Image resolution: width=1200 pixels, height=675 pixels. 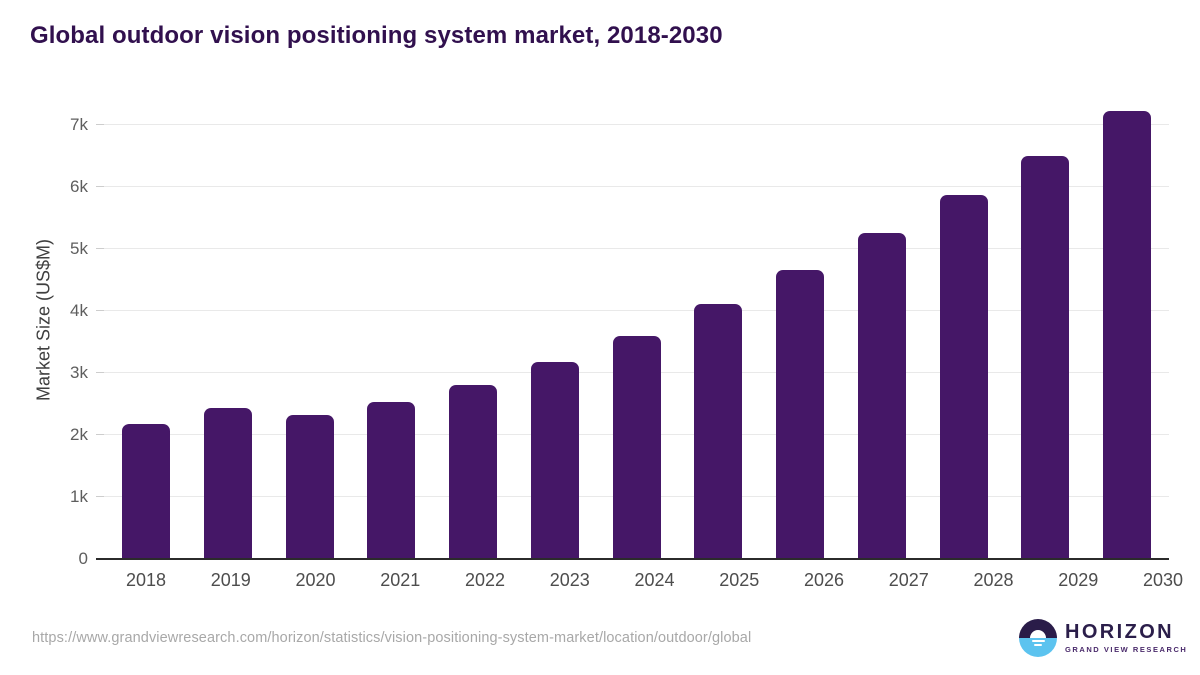 I want to click on x-tick-label-2027: 2027, so click(x=908, y=580).